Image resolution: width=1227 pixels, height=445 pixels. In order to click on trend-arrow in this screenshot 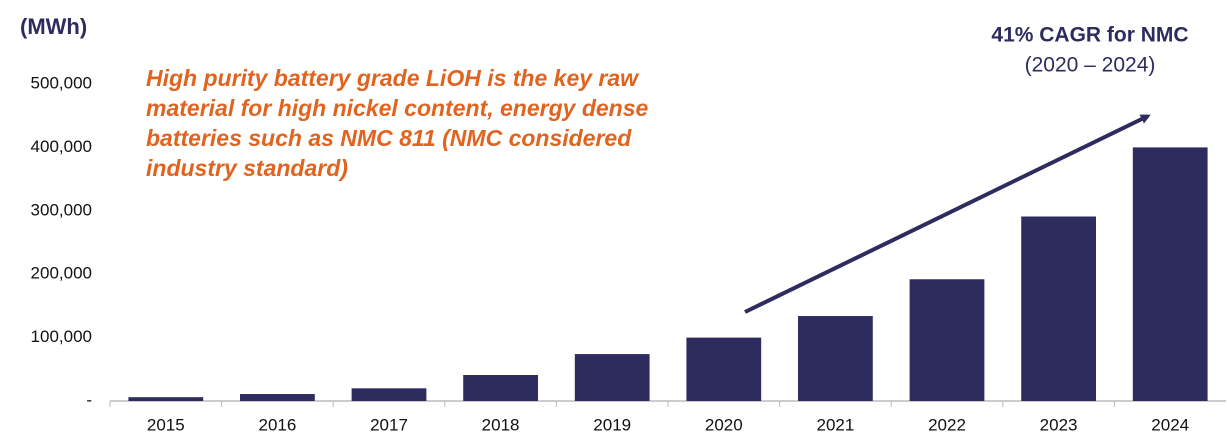, I will do `click(947, 214)`.